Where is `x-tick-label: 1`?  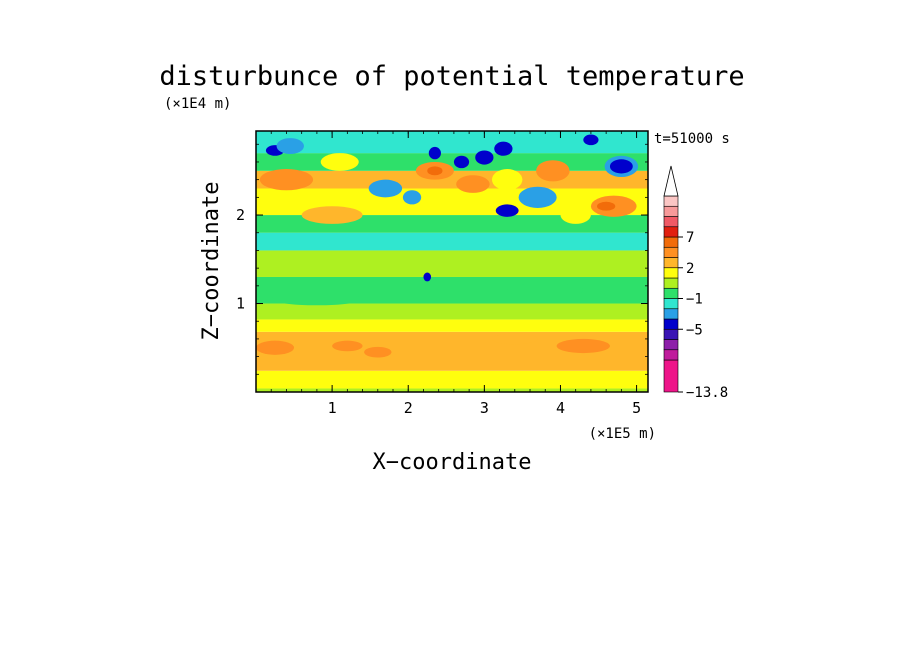
x-tick-label: 1 is located at coordinates (332, 408).